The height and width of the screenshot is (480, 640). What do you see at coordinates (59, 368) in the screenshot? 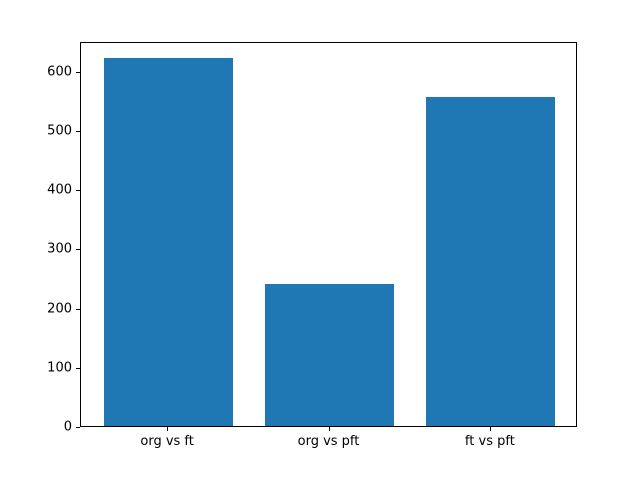
I see `y-tick-label-100: 100` at bounding box center [59, 368].